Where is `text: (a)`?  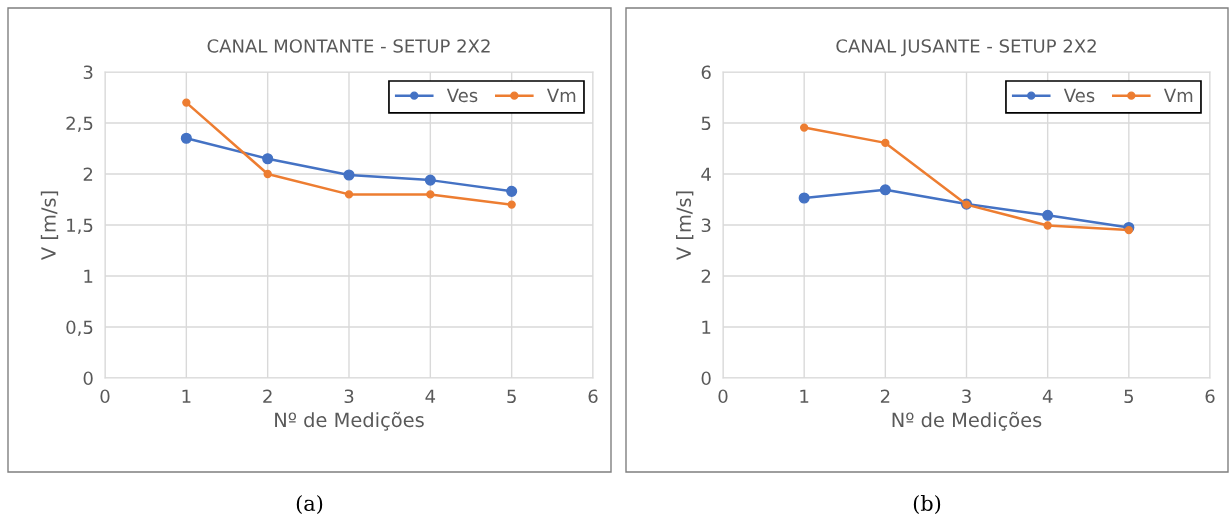 text: (a) is located at coordinates (309, 504).